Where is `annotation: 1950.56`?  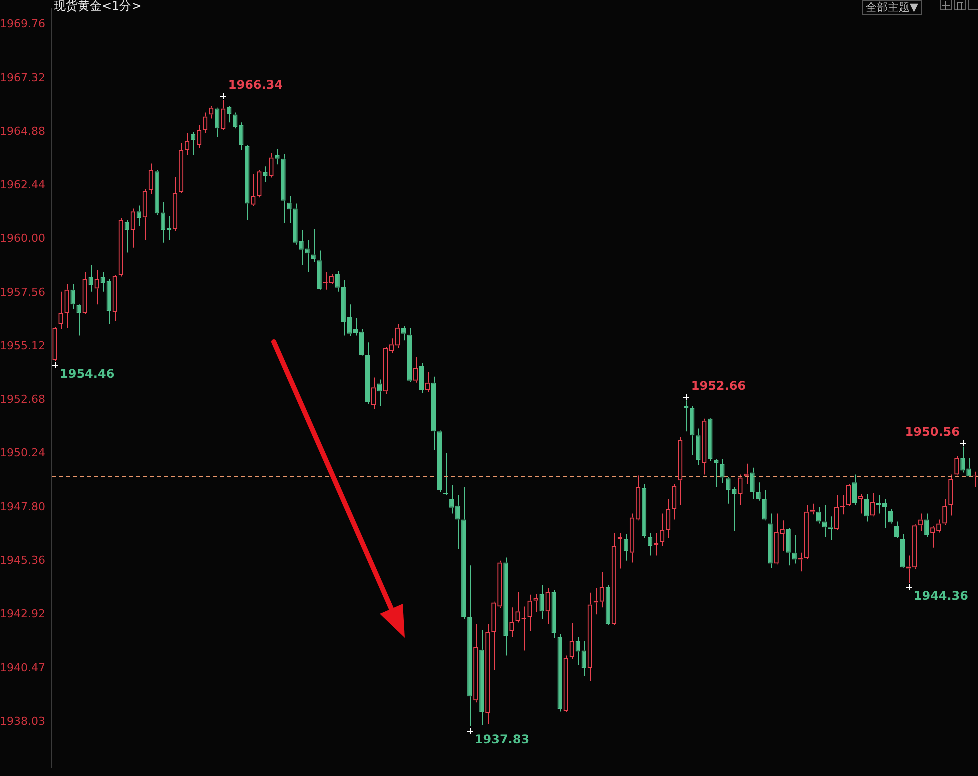
annotation: 1950.56 is located at coordinates (932, 431).